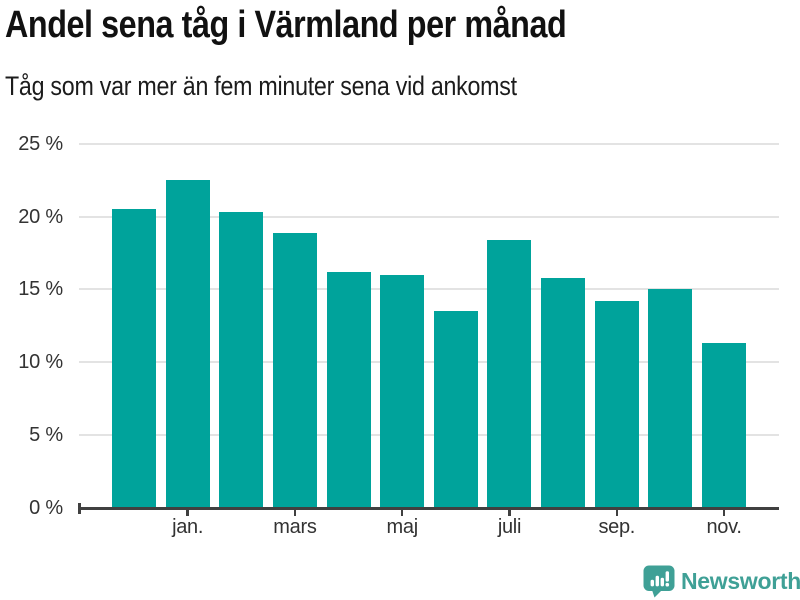 The height and width of the screenshot is (600, 800). What do you see at coordinates (659, 581) in the screenshot?
I see `bar-chart-speech-bubble-icon` at bounding box center [659, 581].